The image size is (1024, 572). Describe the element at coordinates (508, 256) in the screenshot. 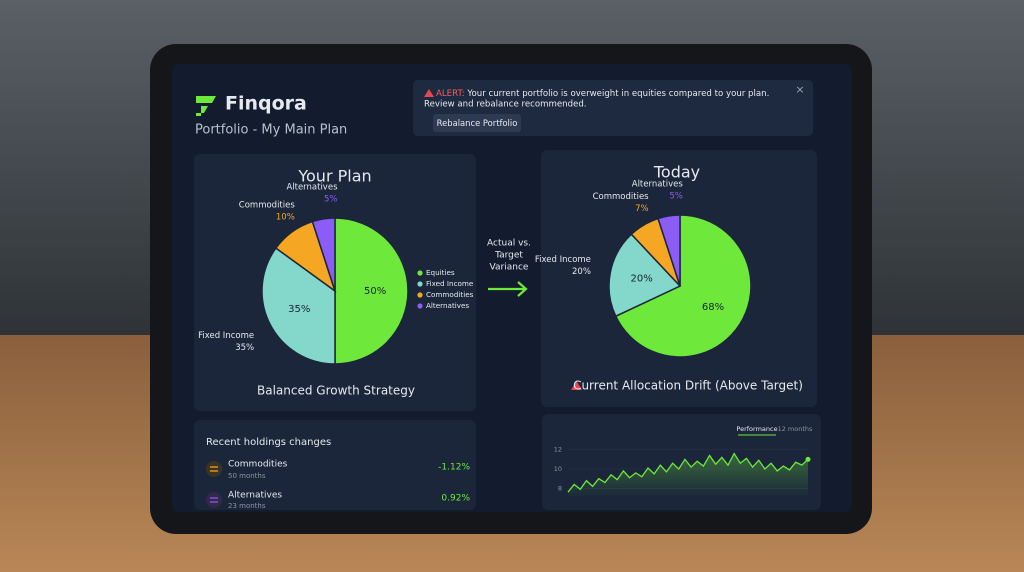

I see `variance-label: Target` at that location.